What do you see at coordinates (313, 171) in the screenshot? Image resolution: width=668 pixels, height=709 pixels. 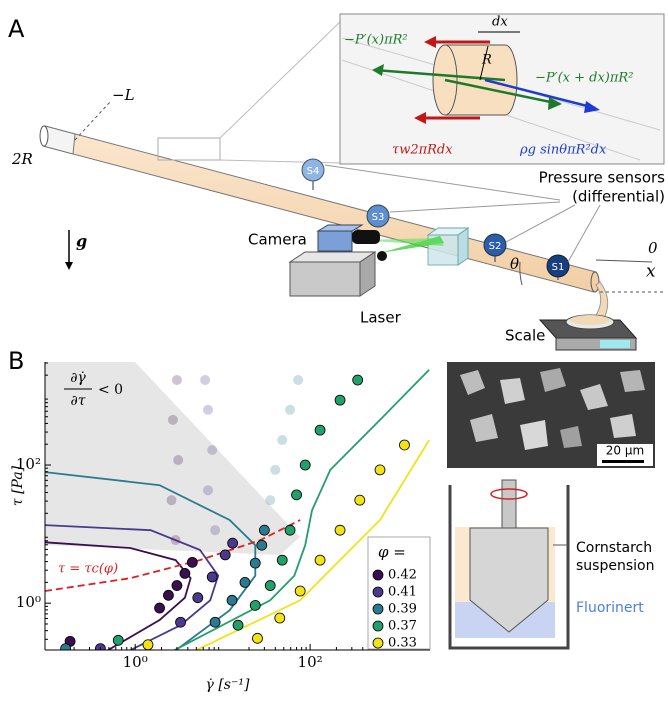 I see `sensor-label: S4` at bounding box center [313, 171].